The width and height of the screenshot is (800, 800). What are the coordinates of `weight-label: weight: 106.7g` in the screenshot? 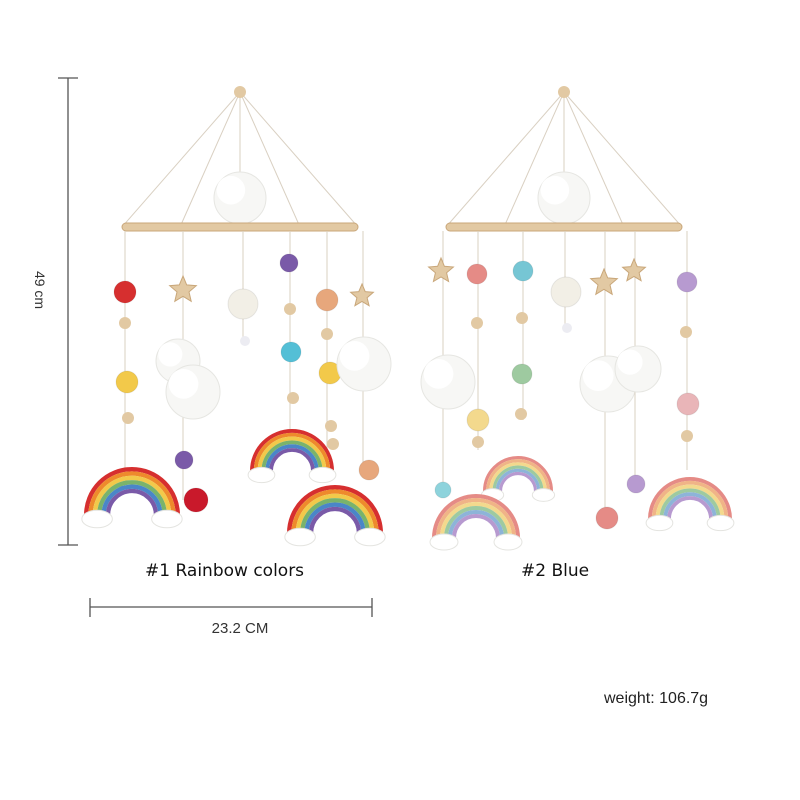 It's located at (656, 698).